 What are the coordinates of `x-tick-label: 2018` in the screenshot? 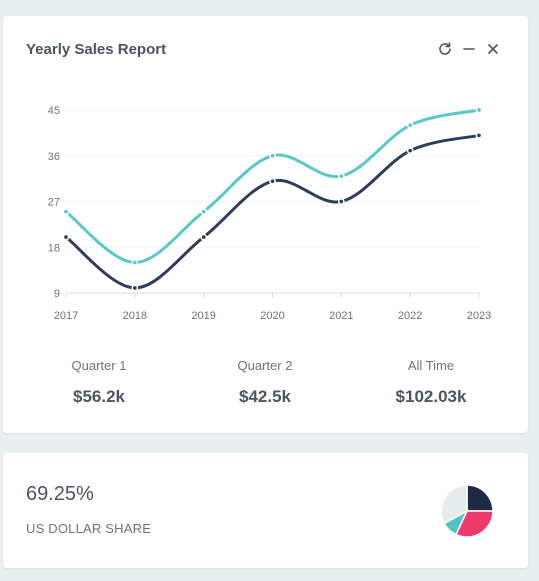 It's located at (135, 316).